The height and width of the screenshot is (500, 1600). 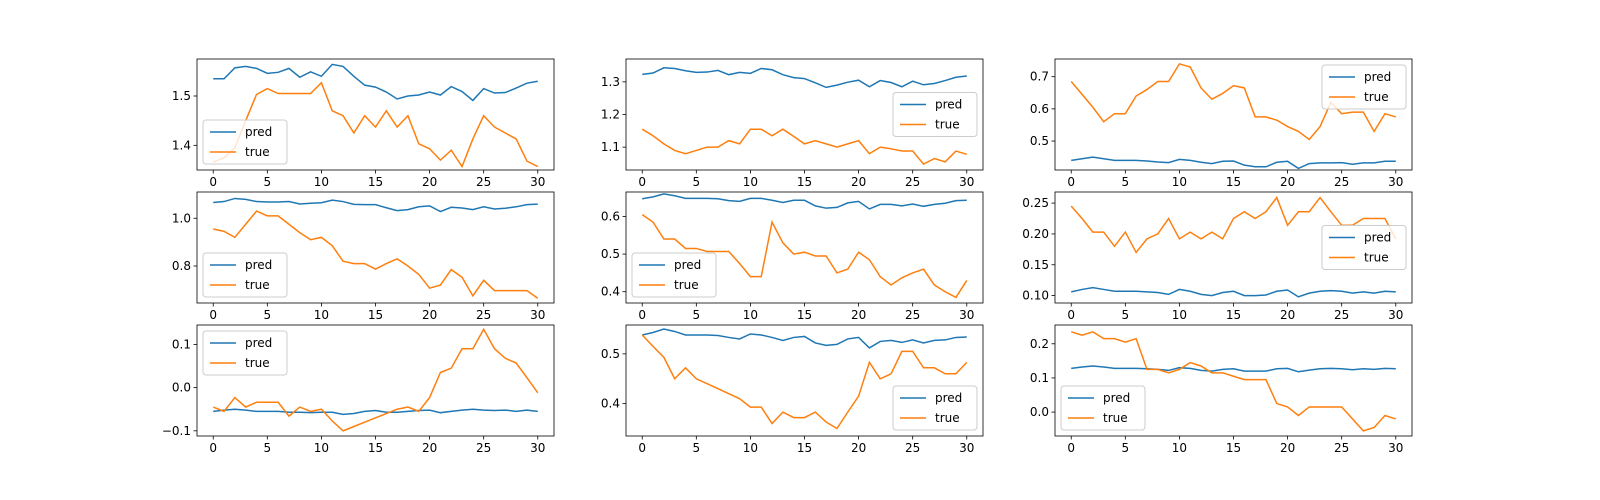 I want to click on y-tick-label: 0.1, so click(x=1039, y=378).